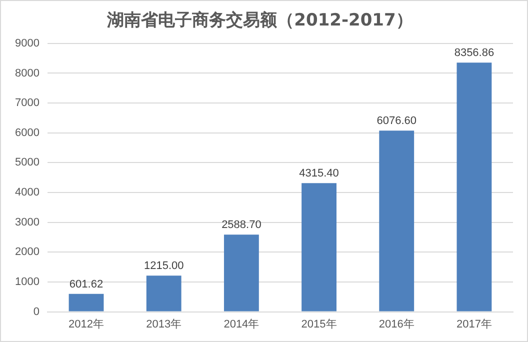 The image size is (528, 342). What do you see at coordinates (396, 324) in the screenshot?
I see `x-tick-label: 2016年` at bounding box center [396, 324].